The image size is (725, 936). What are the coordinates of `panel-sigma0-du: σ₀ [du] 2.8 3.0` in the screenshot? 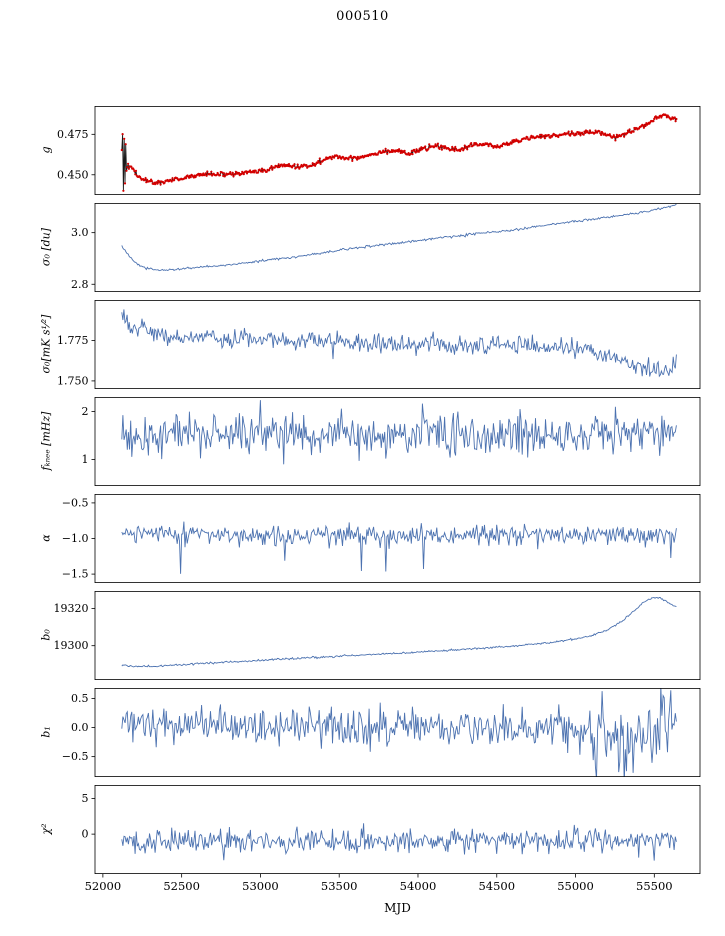 It's located at (362, 247).